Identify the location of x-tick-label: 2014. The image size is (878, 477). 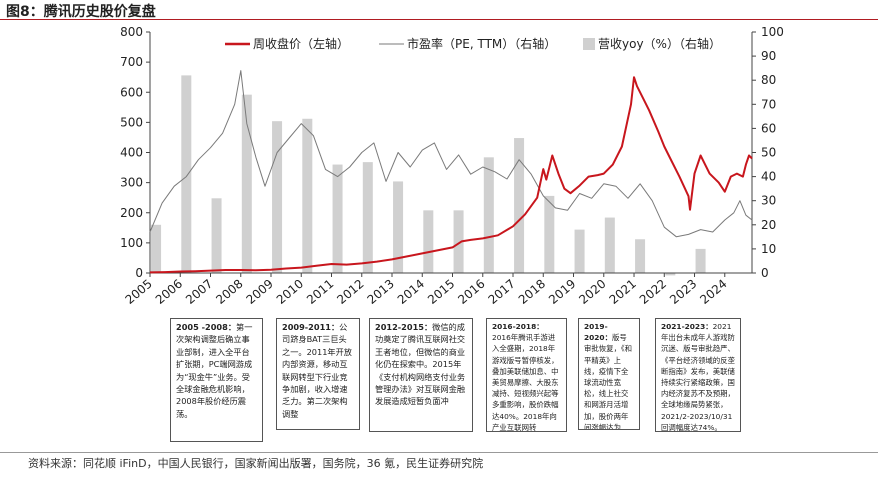
(411, 292).